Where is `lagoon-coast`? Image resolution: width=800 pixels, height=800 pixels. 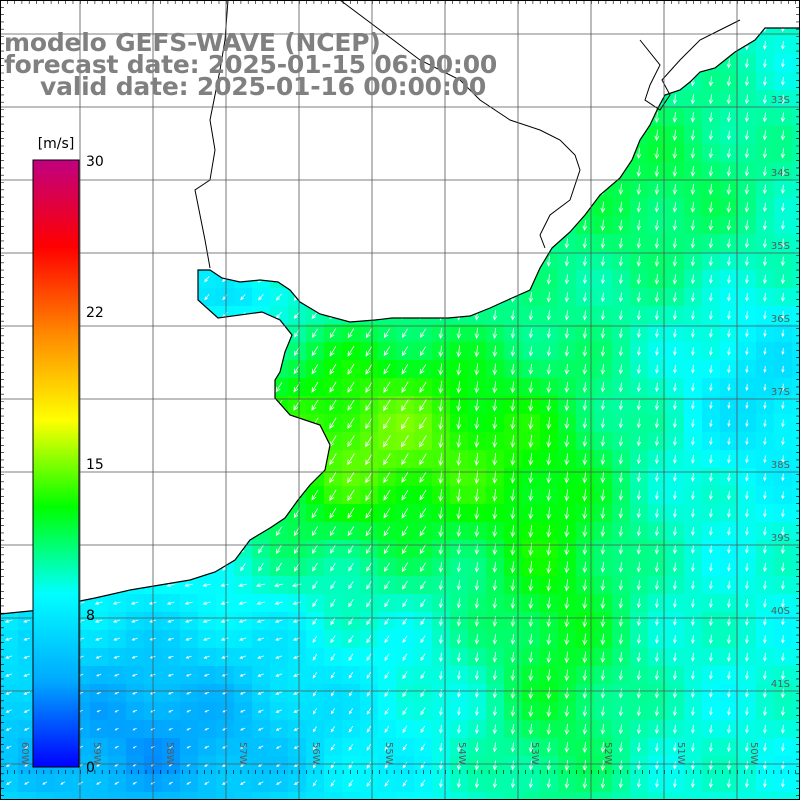
lagoon-coast is located at coordinates (690, 65).